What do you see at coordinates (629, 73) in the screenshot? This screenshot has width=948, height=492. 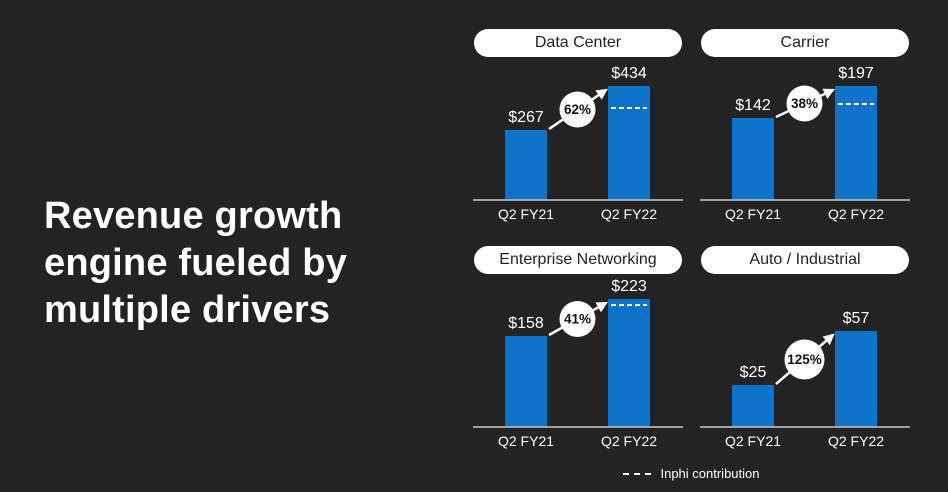 I see `bar-value-label: $434` at bounding box center [629, 73].